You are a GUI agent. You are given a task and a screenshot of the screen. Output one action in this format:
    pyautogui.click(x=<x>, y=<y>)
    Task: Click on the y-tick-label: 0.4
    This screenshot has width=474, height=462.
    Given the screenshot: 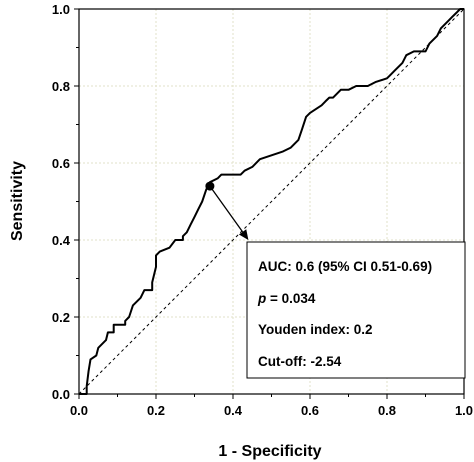 What is the action you would take?
    pyautogui.click(x=61, y=240)
    